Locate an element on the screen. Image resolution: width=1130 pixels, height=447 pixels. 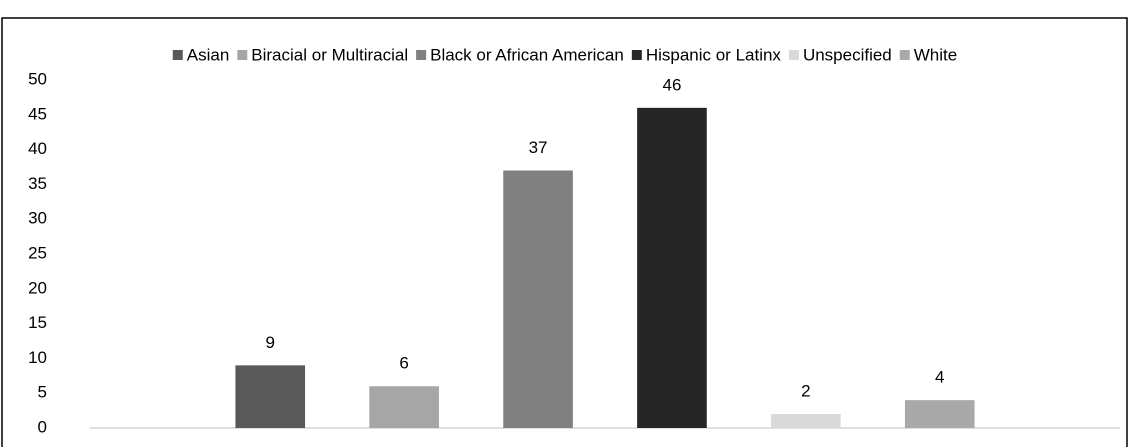
legend-label: Unspecified is located at coordinates (847, 54).